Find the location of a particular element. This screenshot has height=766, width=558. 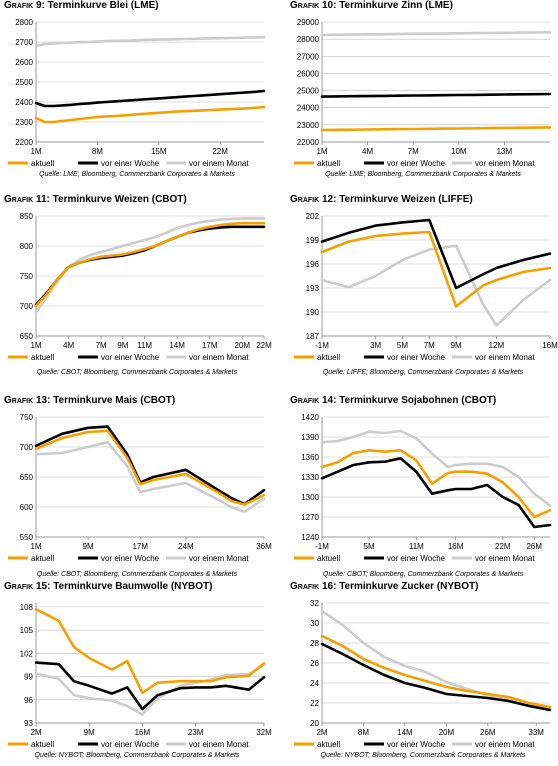

panel-number: Grafik 12: is located at coordinates (313, 199).